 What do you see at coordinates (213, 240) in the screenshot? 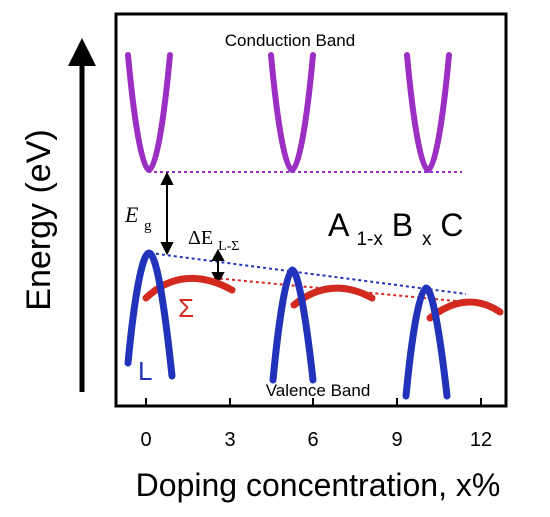
I see `delta-e-label: ΔE L-Σ` at bounding box center [213, 240].